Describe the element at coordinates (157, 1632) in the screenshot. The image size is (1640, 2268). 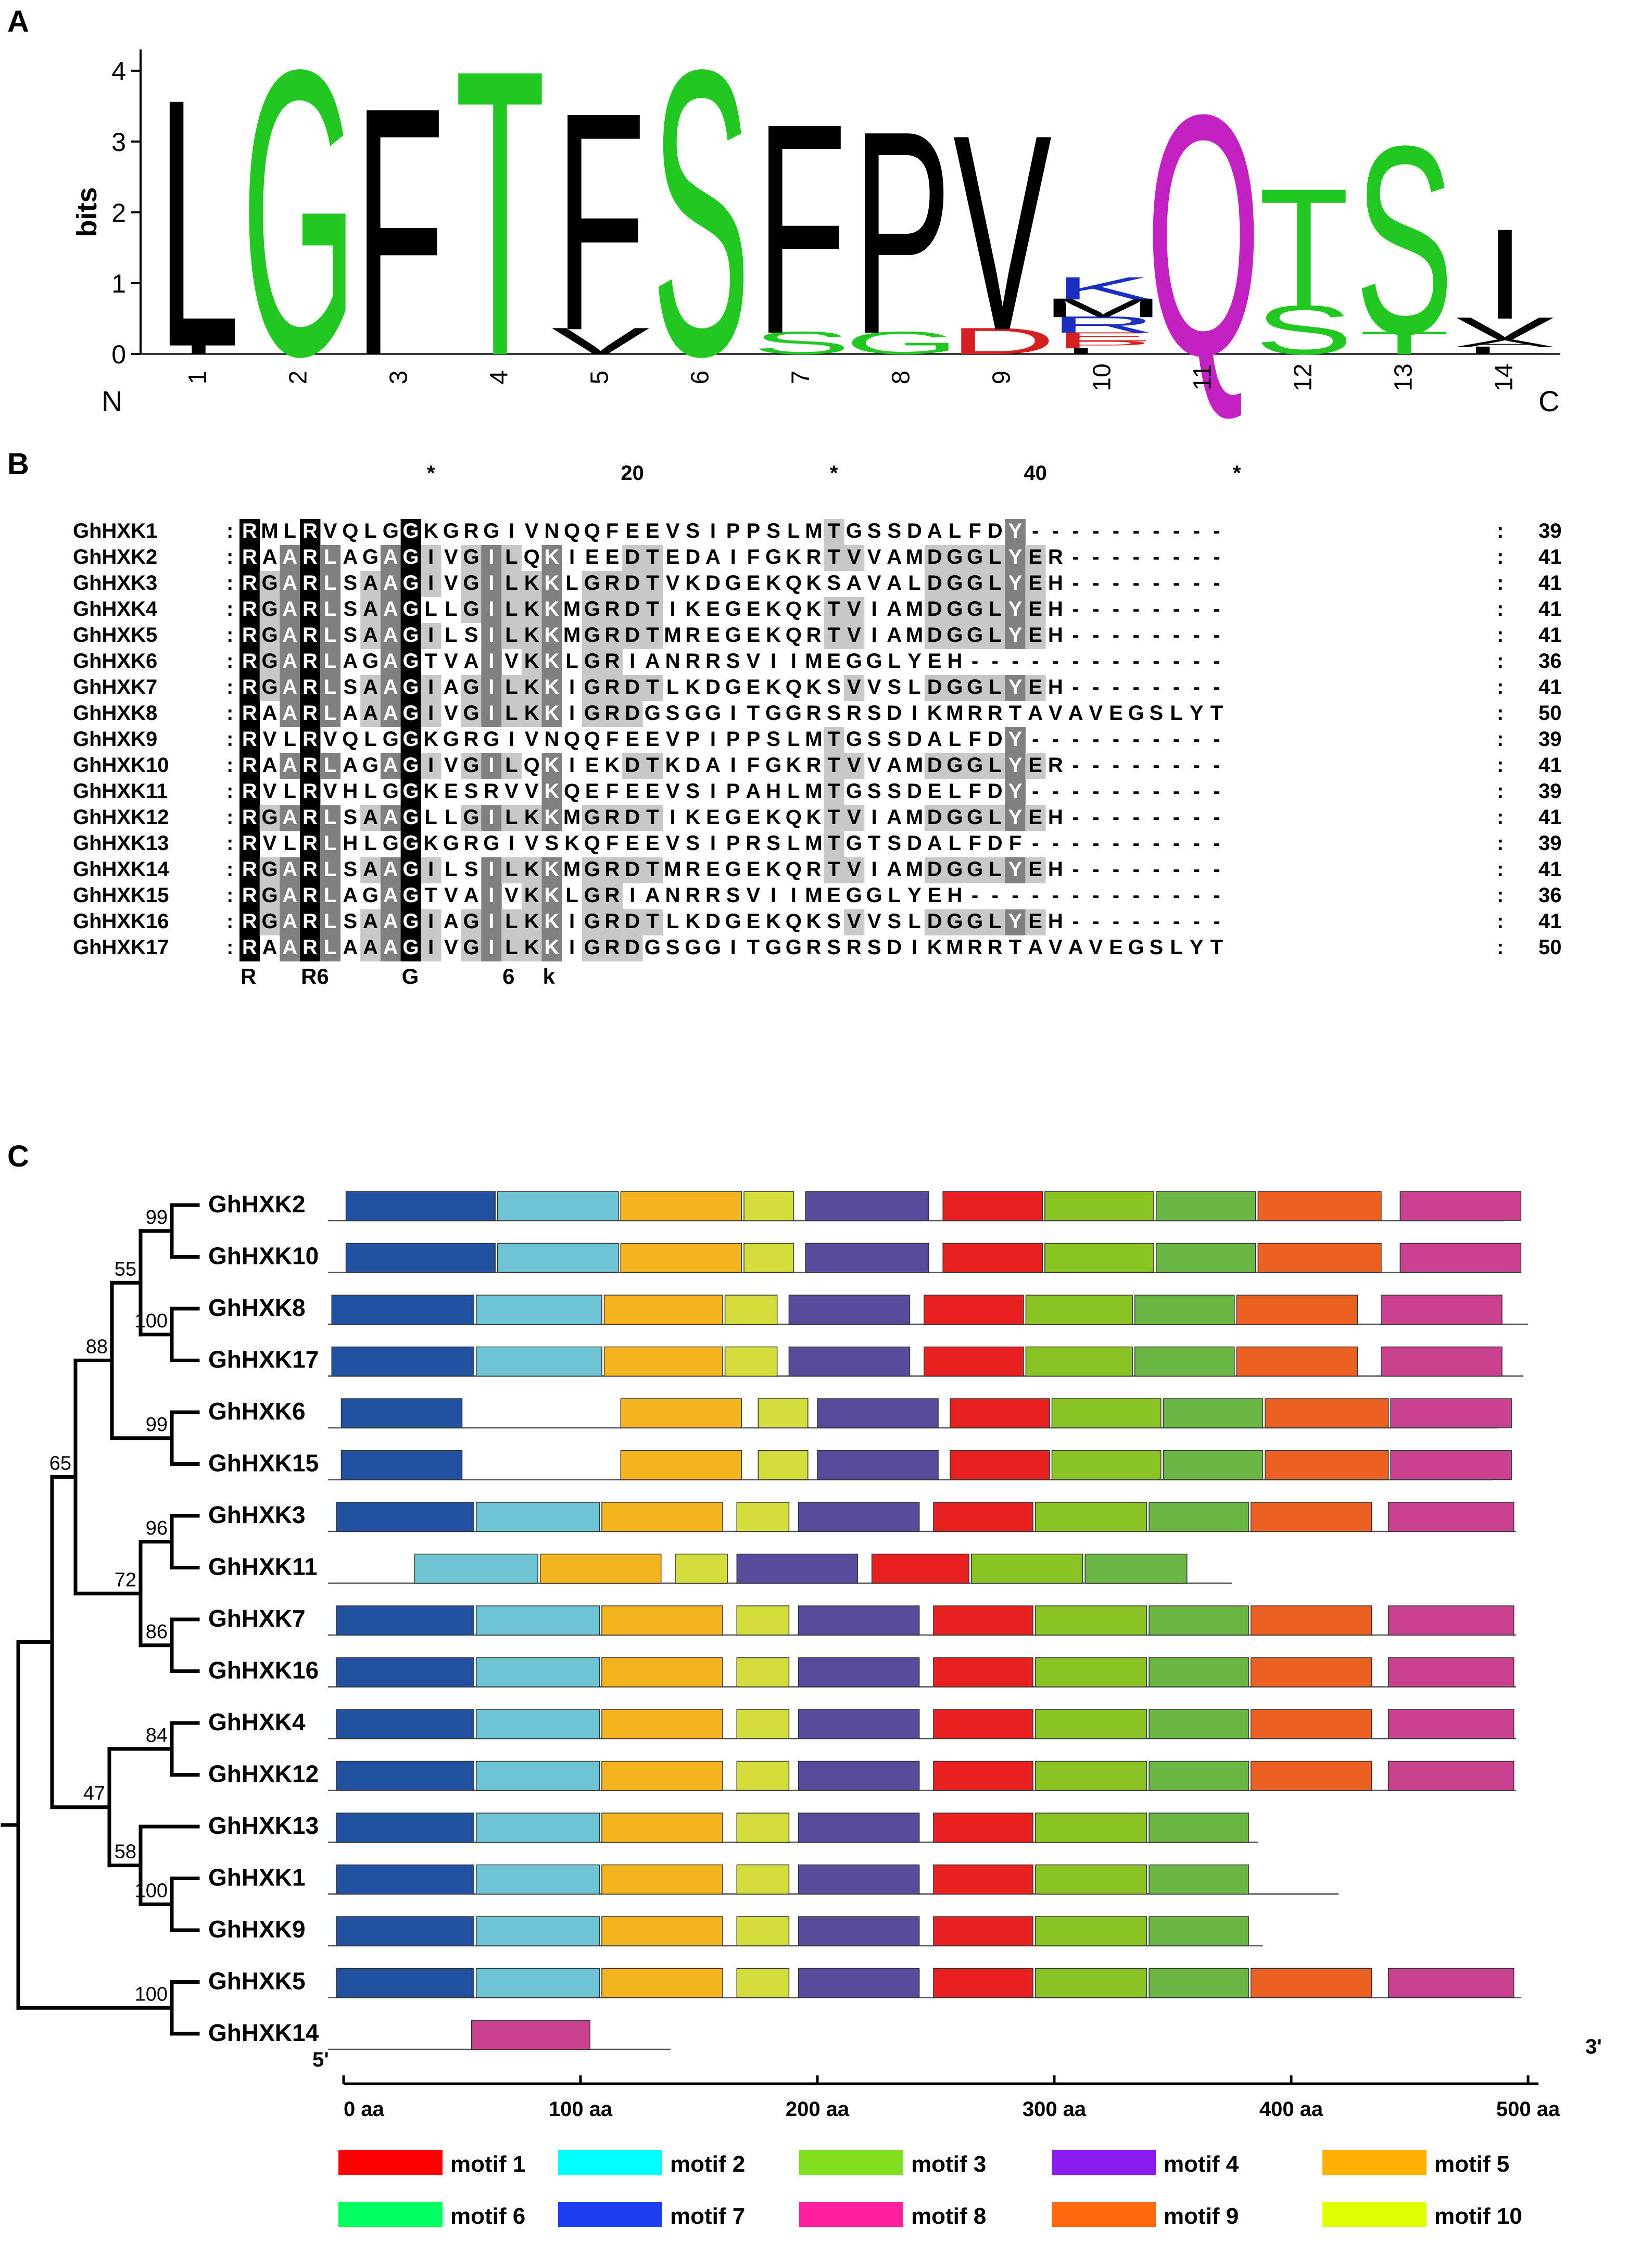
I see `bootstrap-value: 86` at that location.